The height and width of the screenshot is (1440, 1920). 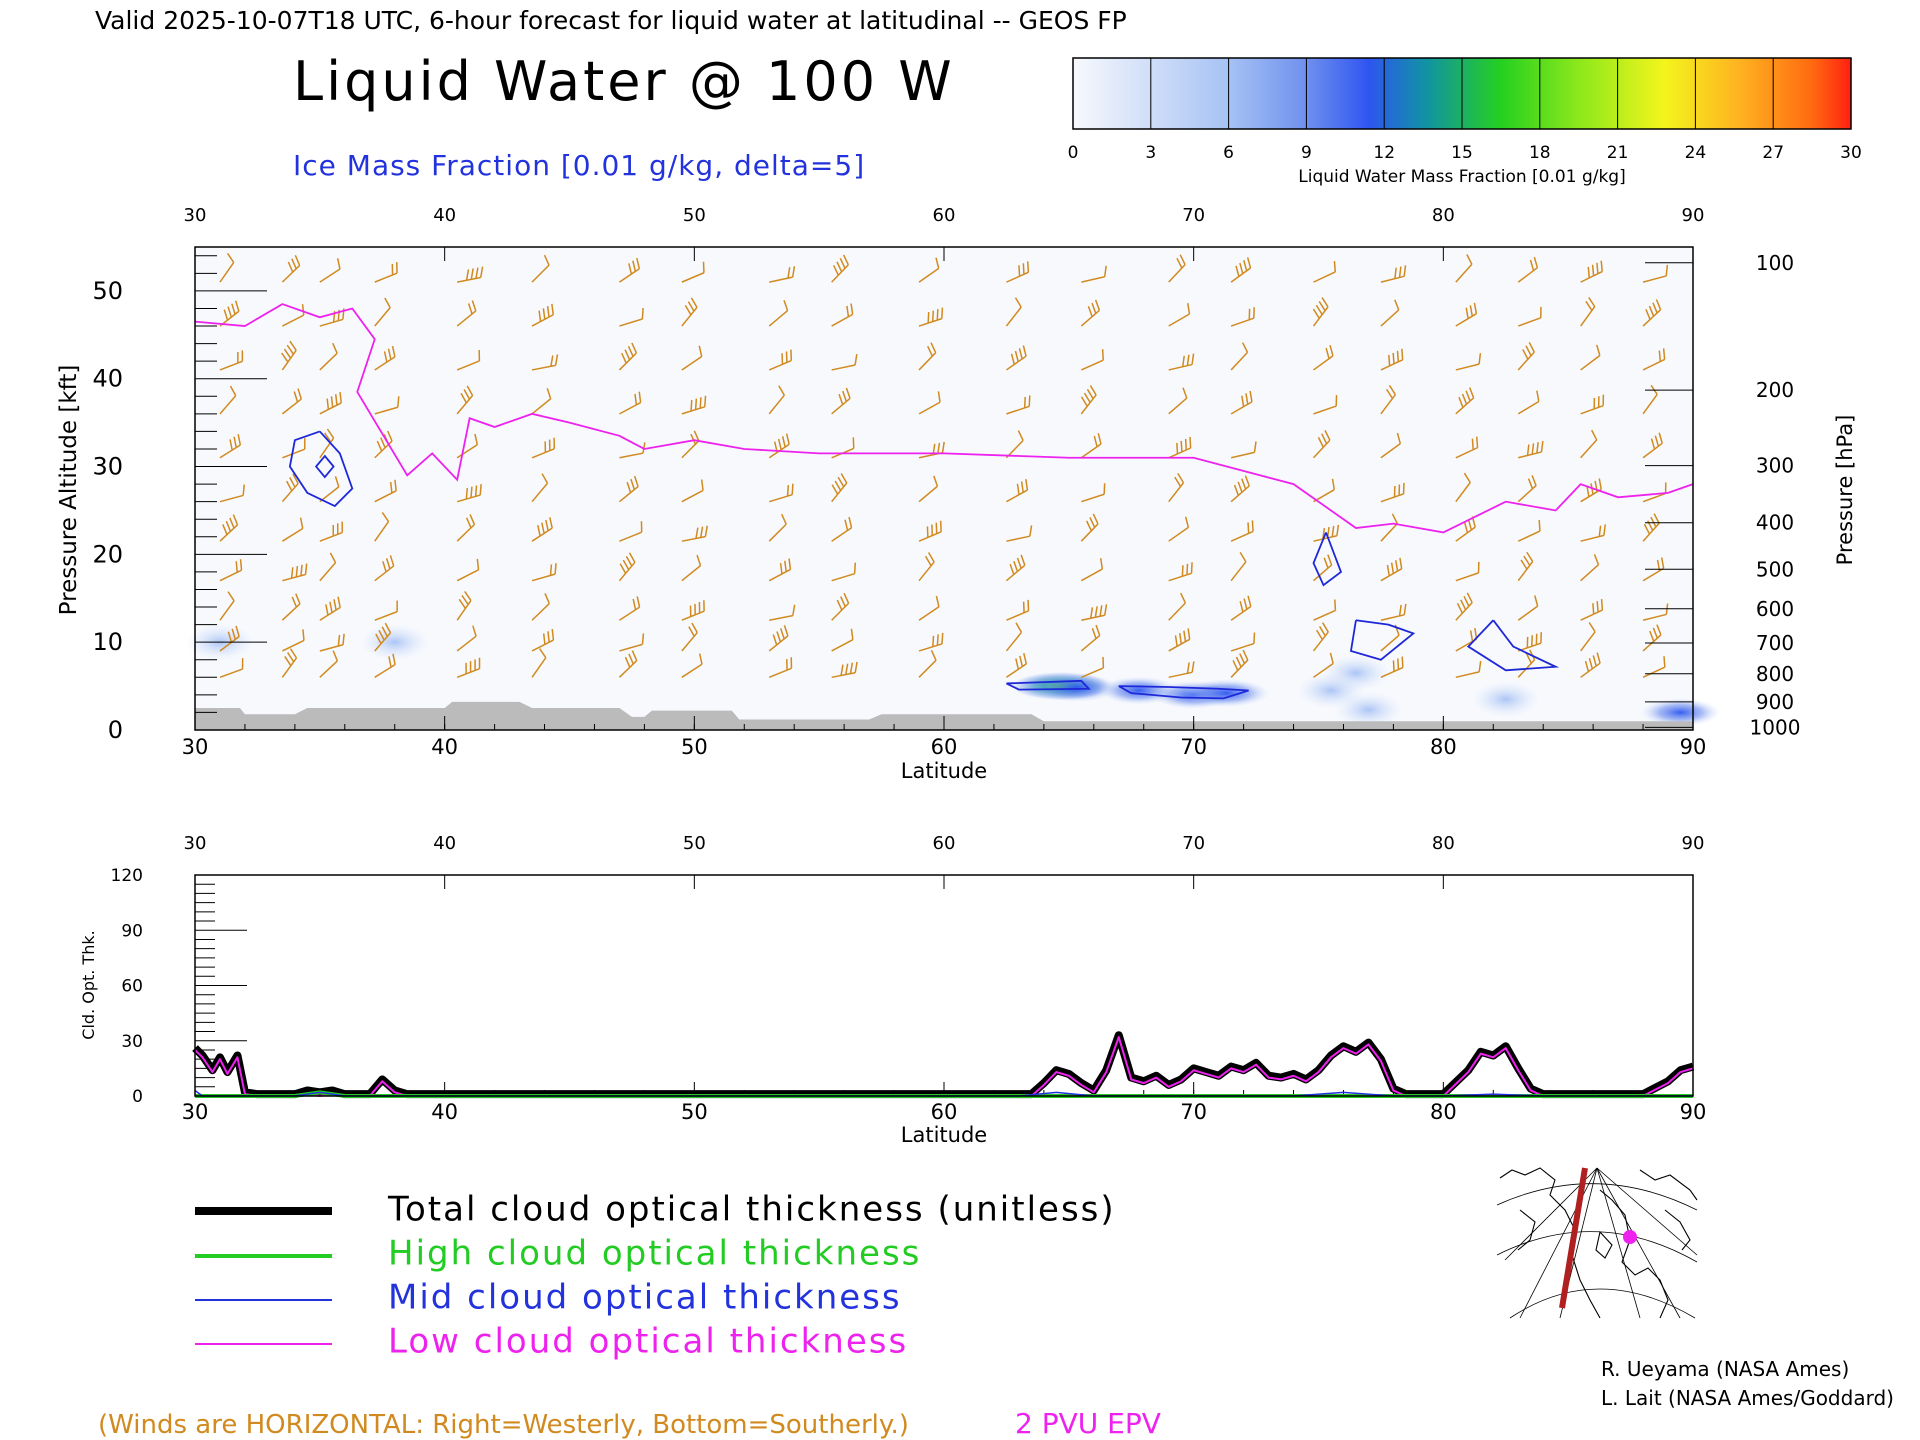 What do you see at coordinates (1845, 490) in the screenshot?
I see `cross-section-y2label: Pressure [hPa]` at bounding box center [1845, 490].